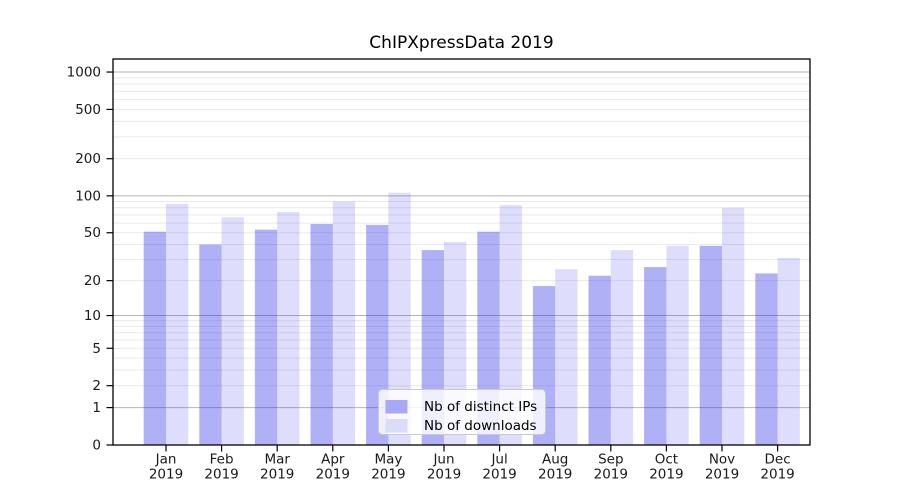 The width and height of the screenshot is (900, 500). What do you see at coordinates (710, 345) in the screenshot?
I see `bar-distinct-ips-nov` at bounding box center [710, 345].